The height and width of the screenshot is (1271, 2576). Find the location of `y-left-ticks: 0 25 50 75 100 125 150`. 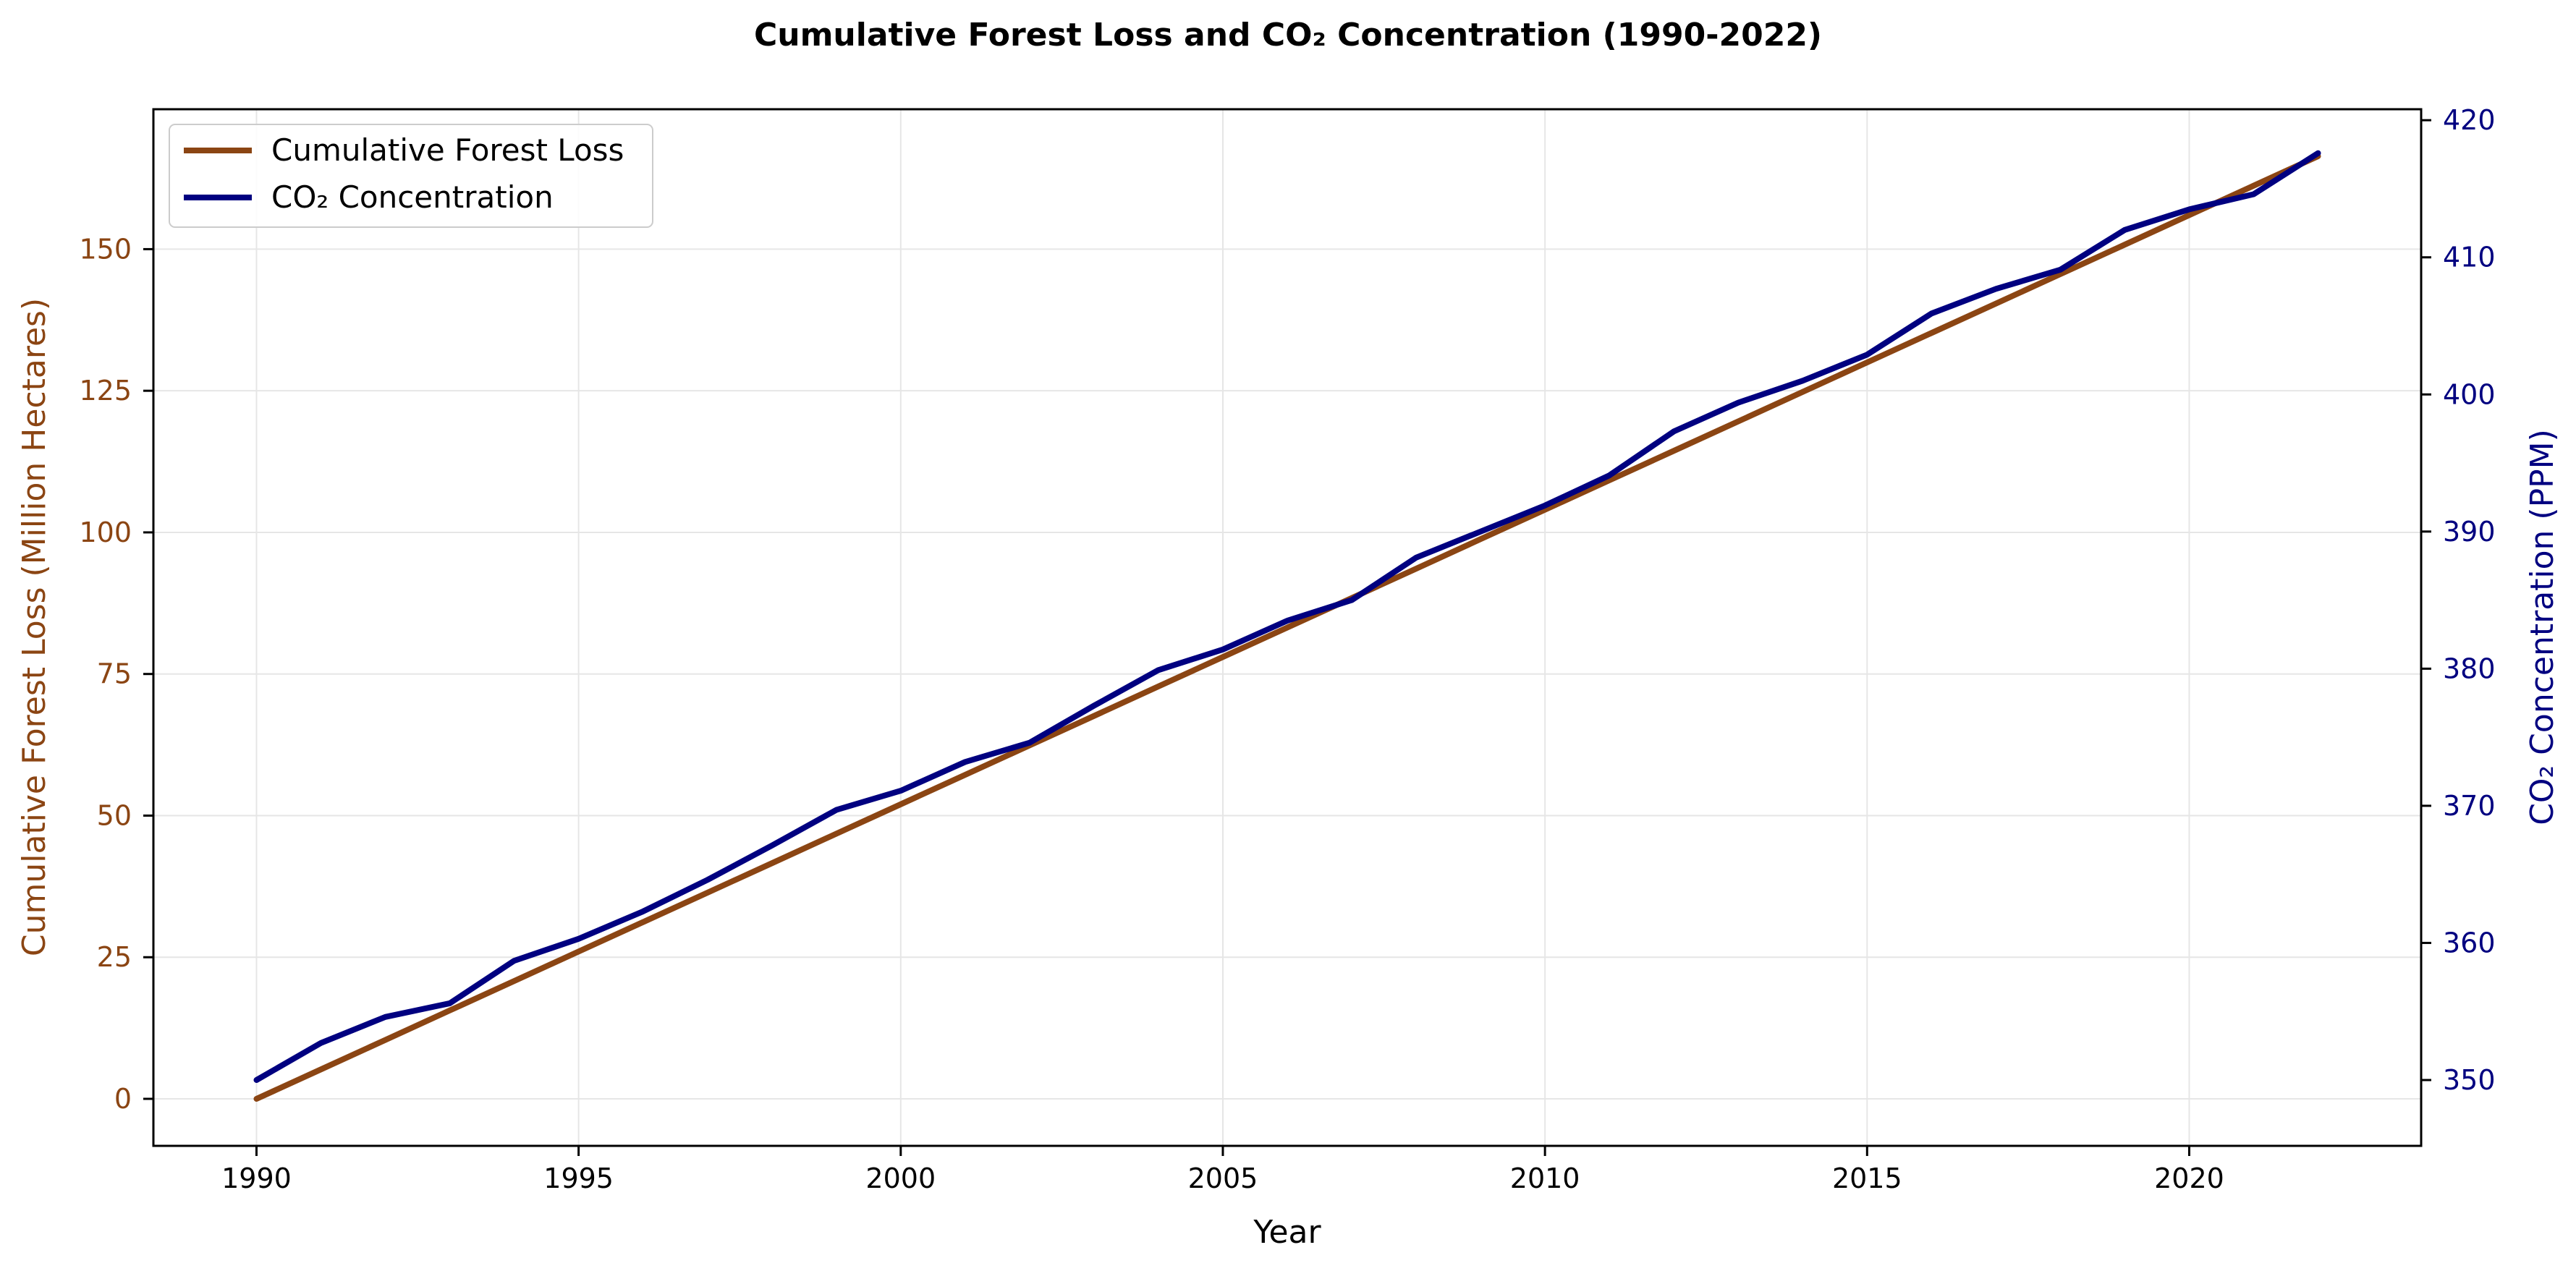

y-left-ticks: 0 25 50 75 100 125 150 is located at coordinates (116, 674).